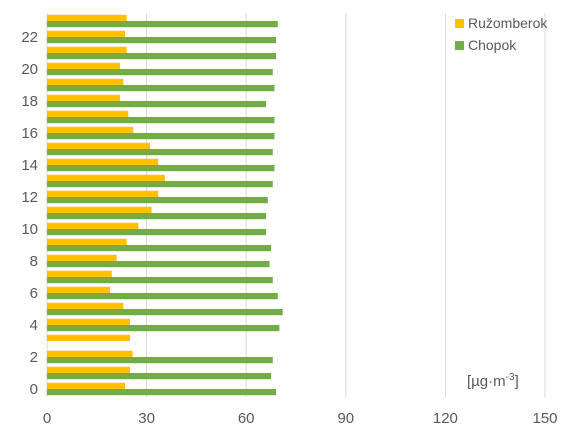  I want to click on legend-label-chopok: Chopok, so click(492, 45).